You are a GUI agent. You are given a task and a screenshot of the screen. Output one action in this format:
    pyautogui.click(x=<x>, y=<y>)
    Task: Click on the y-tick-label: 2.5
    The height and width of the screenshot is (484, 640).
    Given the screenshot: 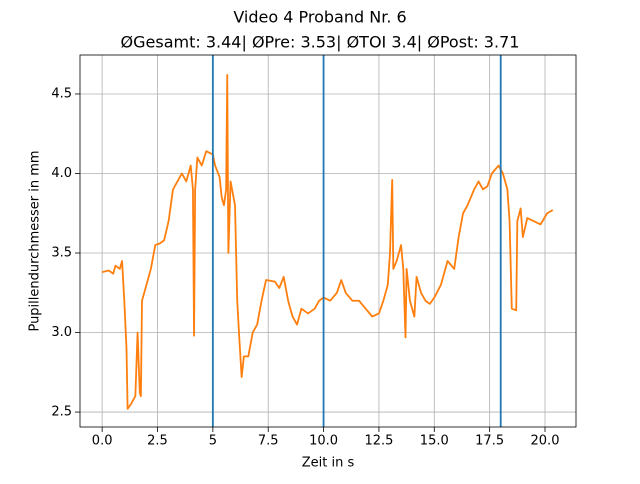 What is the action you would take?
    pyautogui.click(x=61, y=412)
    